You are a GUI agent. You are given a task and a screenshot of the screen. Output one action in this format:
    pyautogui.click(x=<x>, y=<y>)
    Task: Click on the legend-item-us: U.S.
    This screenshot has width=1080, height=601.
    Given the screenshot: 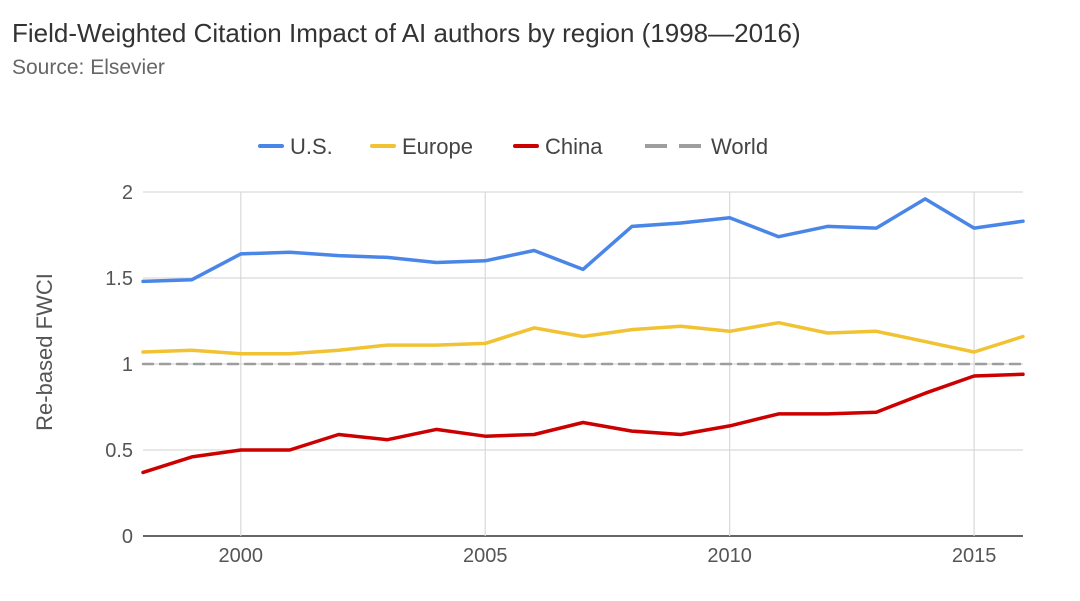 What is the action you would take?
    pyautogui.click(x=295, y=146)
    